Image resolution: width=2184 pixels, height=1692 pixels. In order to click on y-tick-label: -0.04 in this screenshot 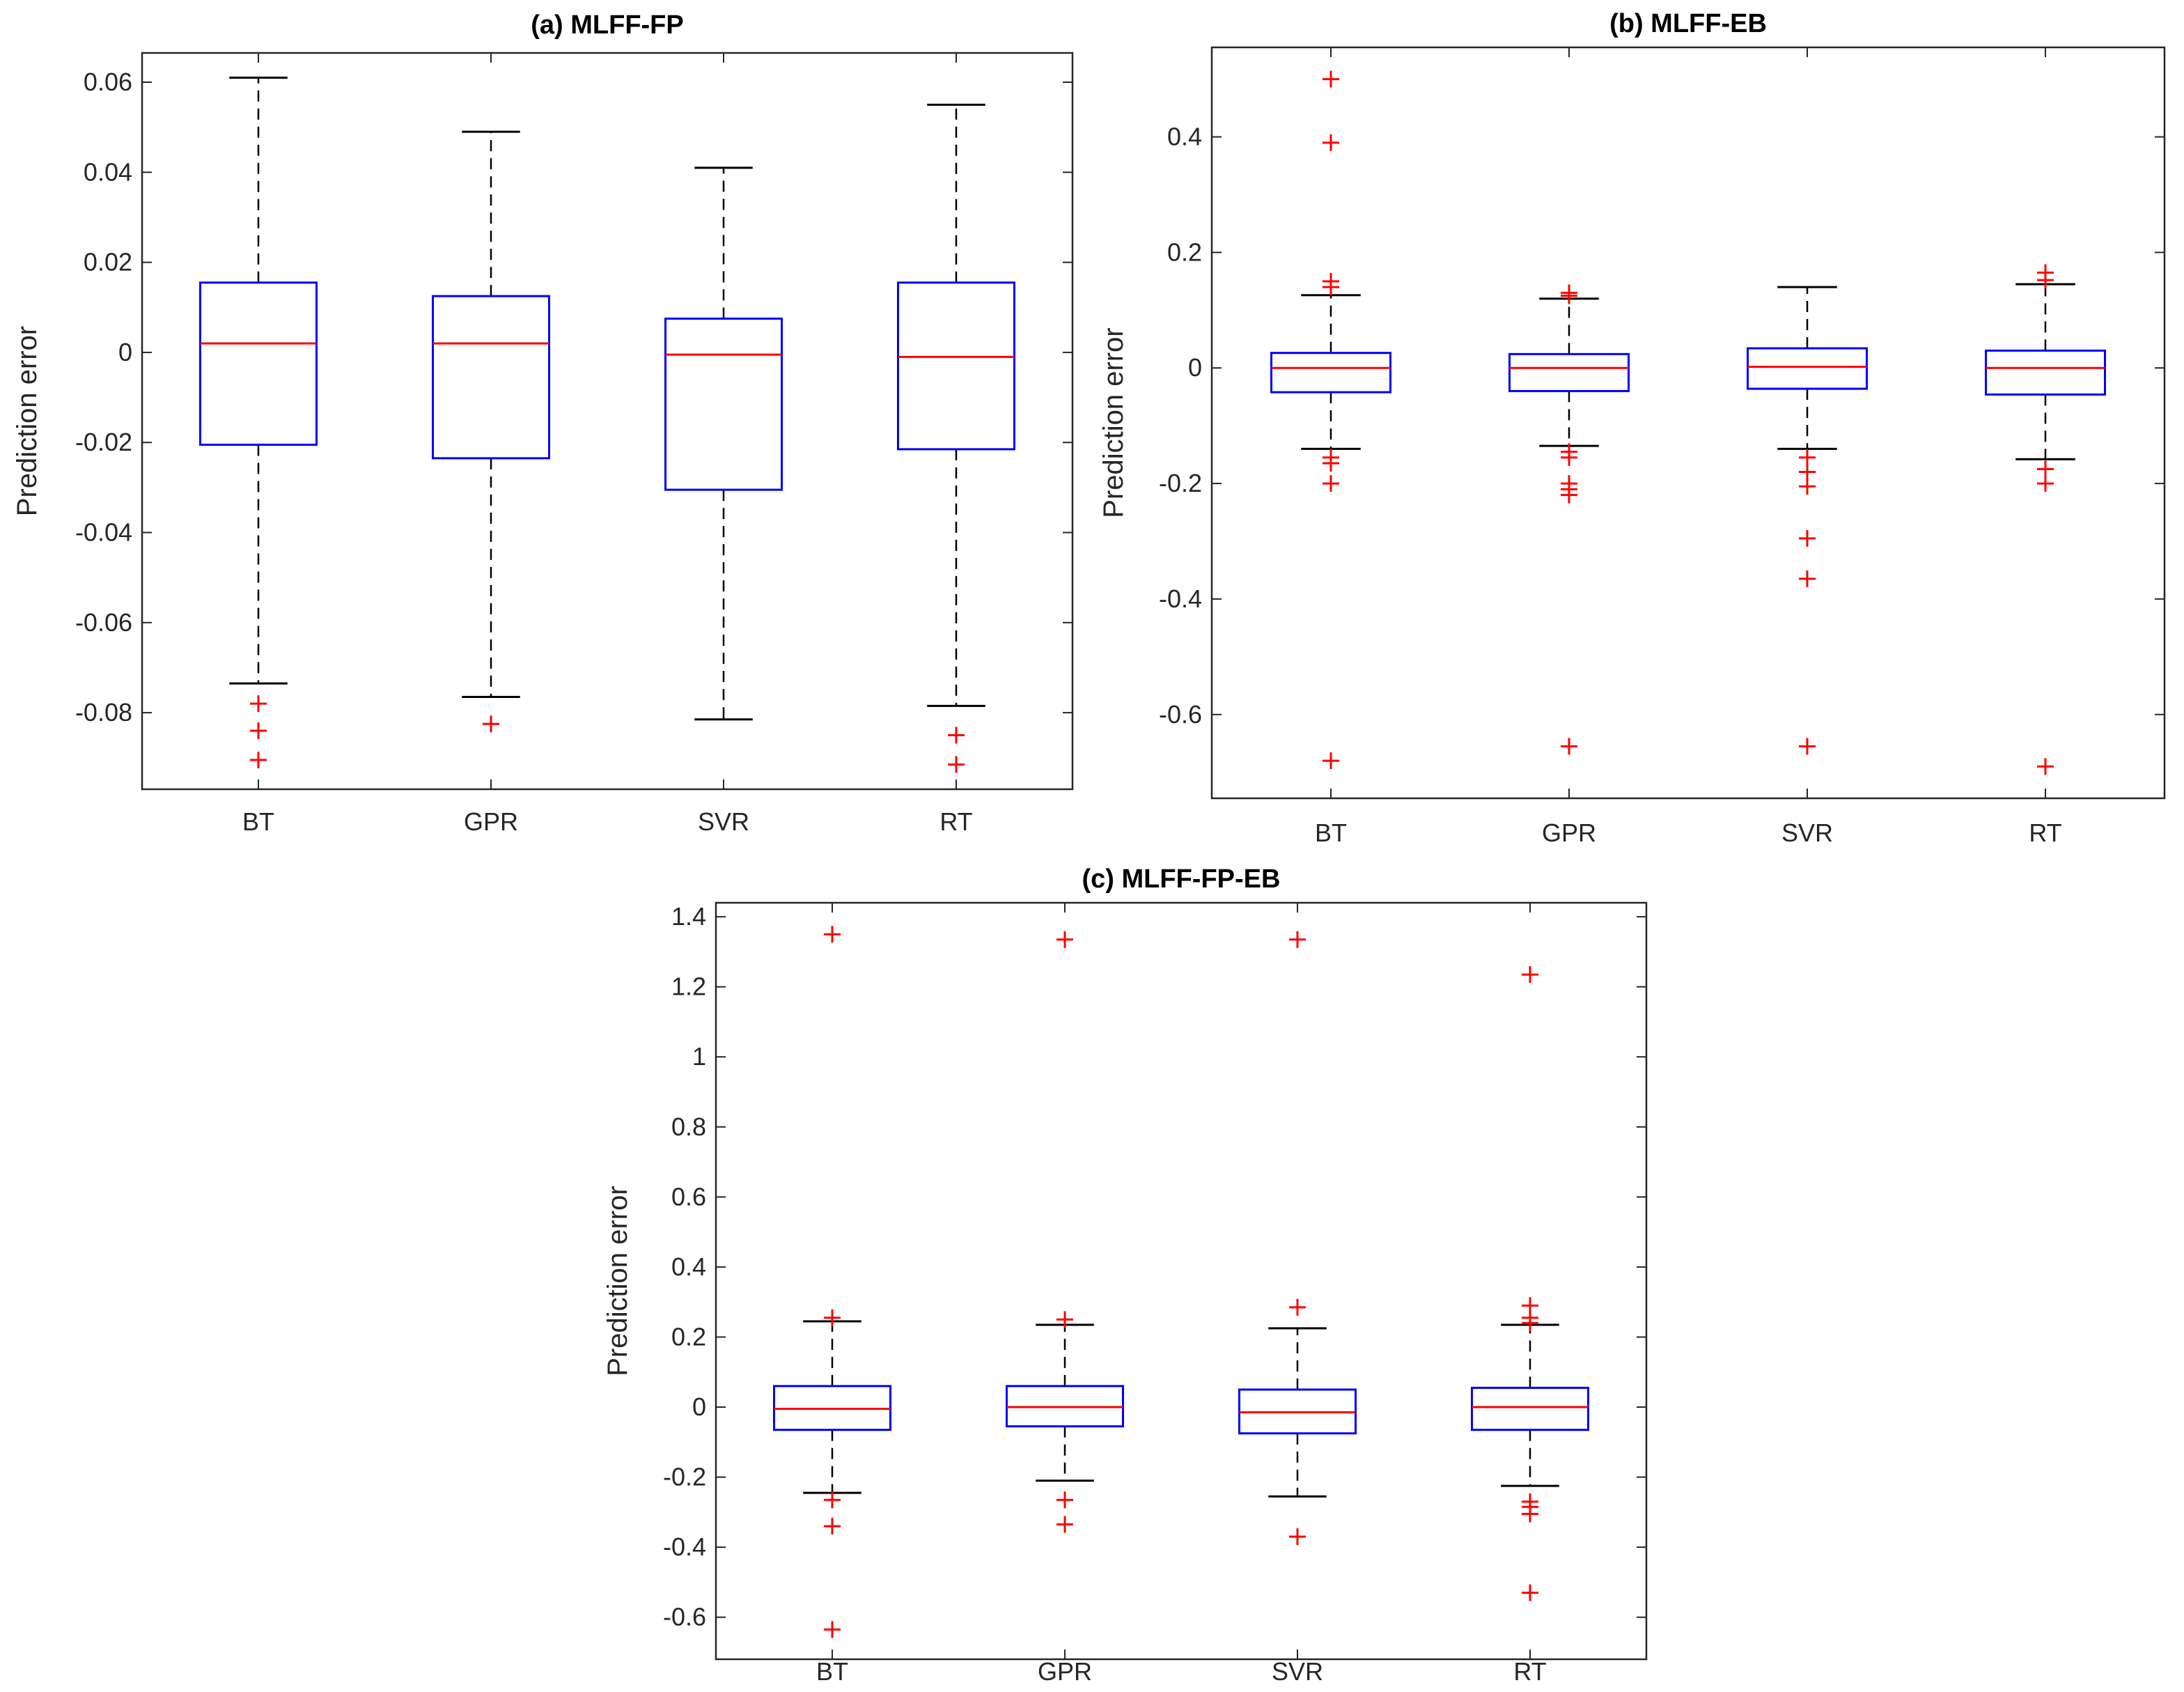, I will do `click(103, 532)`.